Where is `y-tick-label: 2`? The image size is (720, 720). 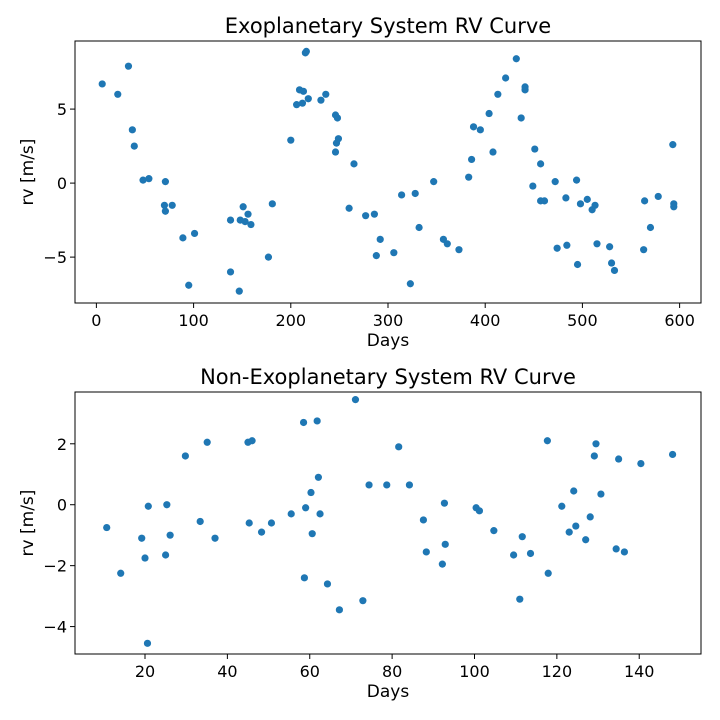 y-tick-label: 2 is located at coordinates (62, 444).